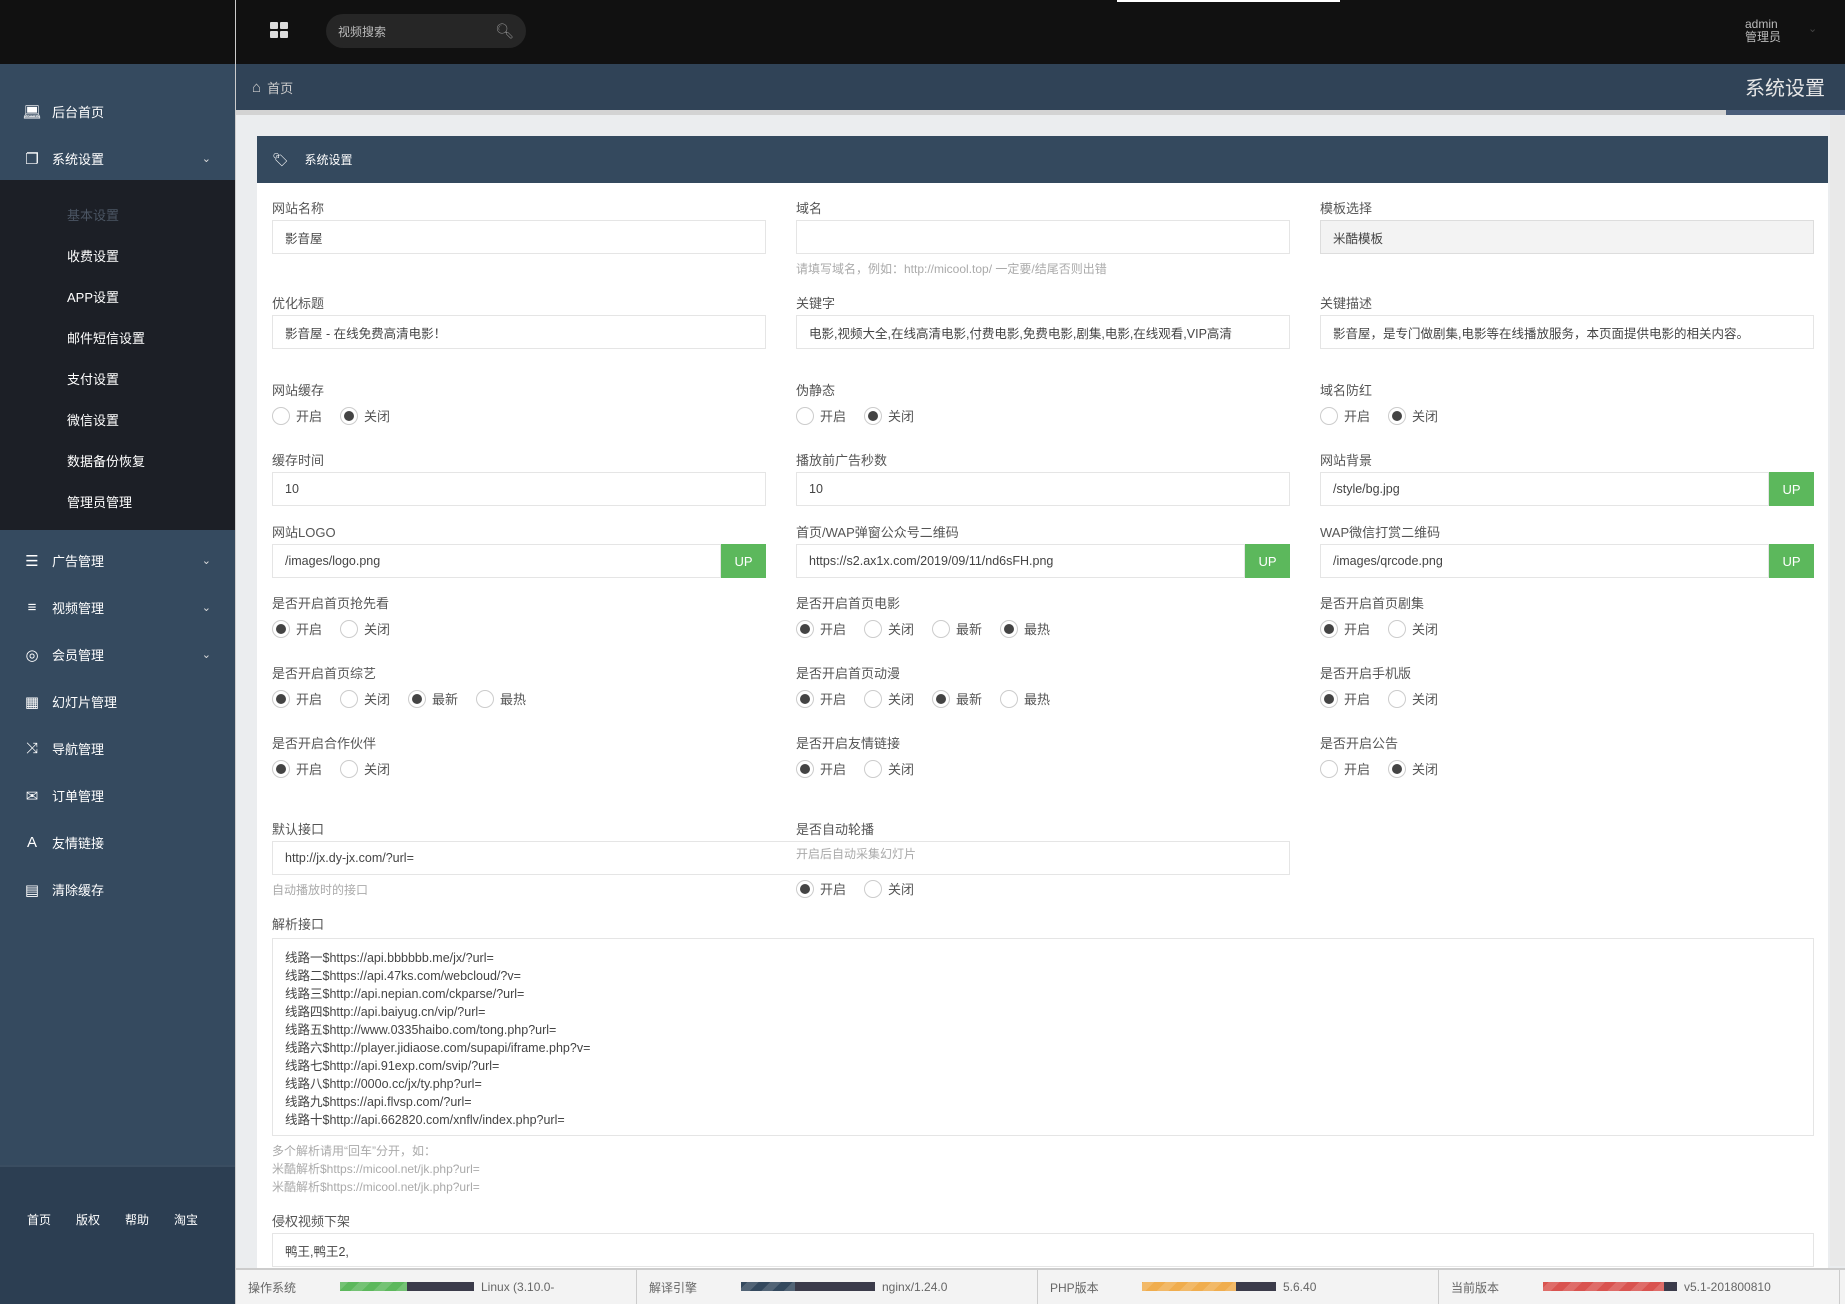  I want to click on footer-link: 版权, so click(88, 1220).